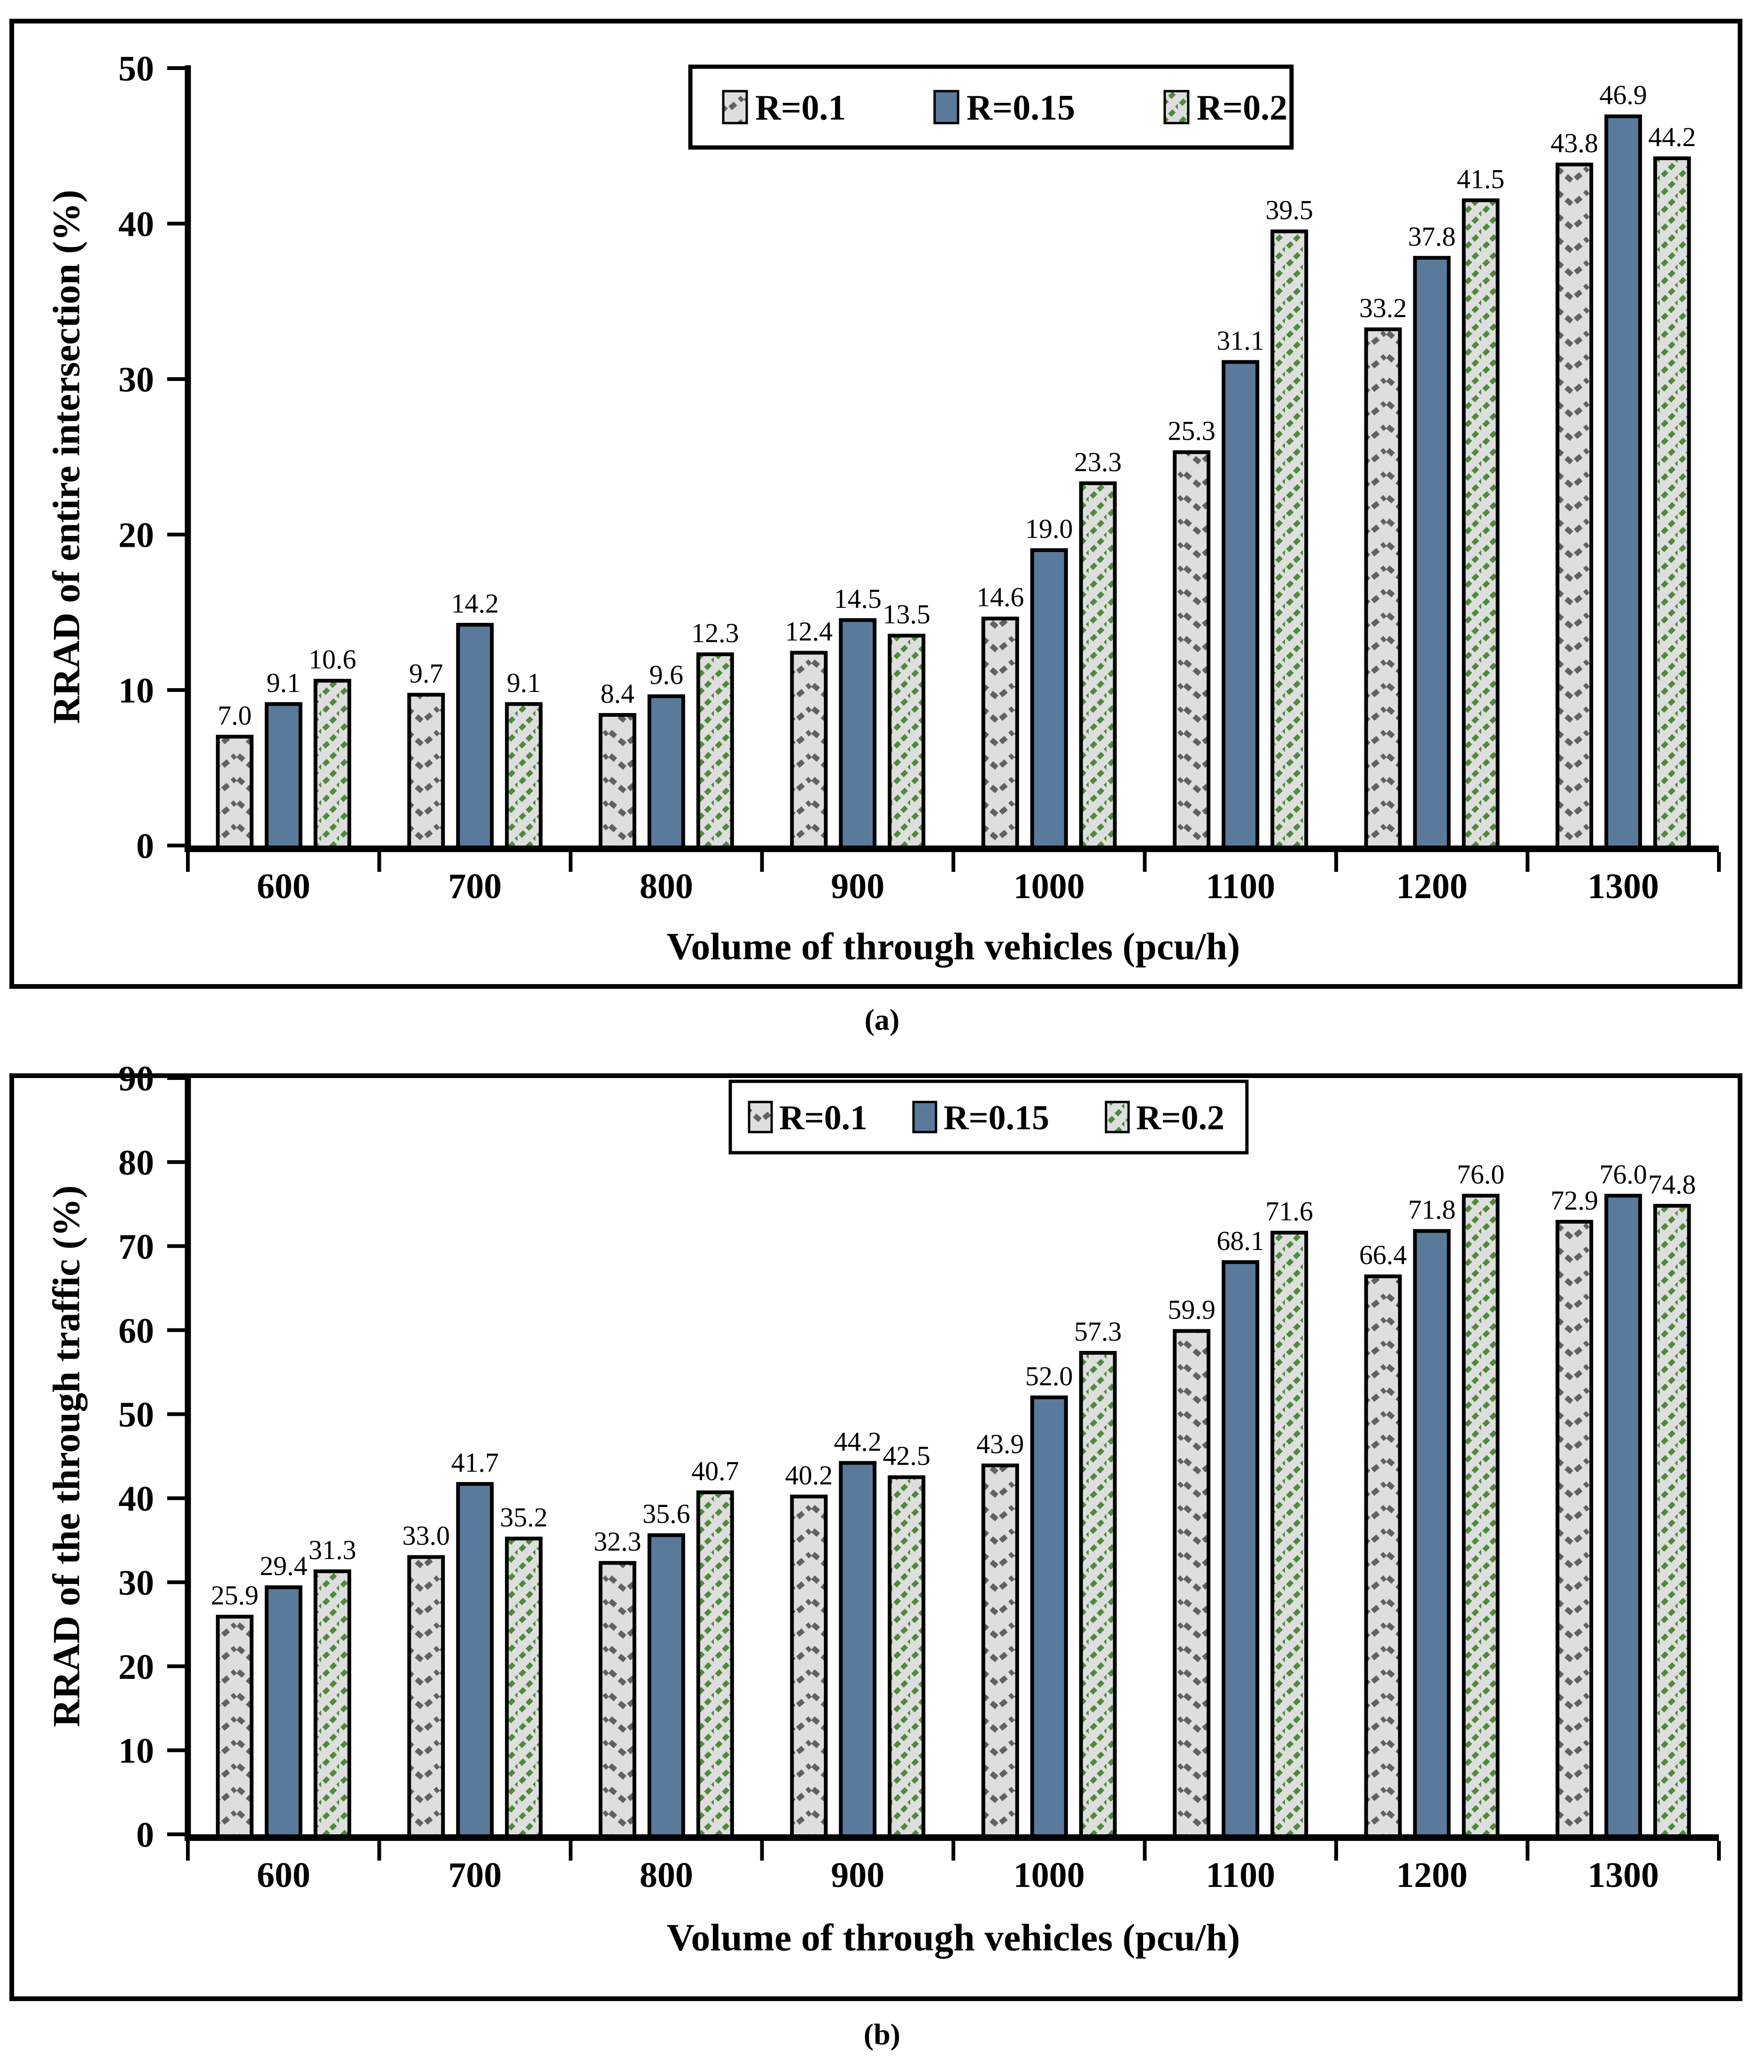 The width and height of the screenshot is (1764, 2072). Describe the element at coordinates (235, 1726) in the screenshot. I see `bar-R=0.1-at-600` at that location.